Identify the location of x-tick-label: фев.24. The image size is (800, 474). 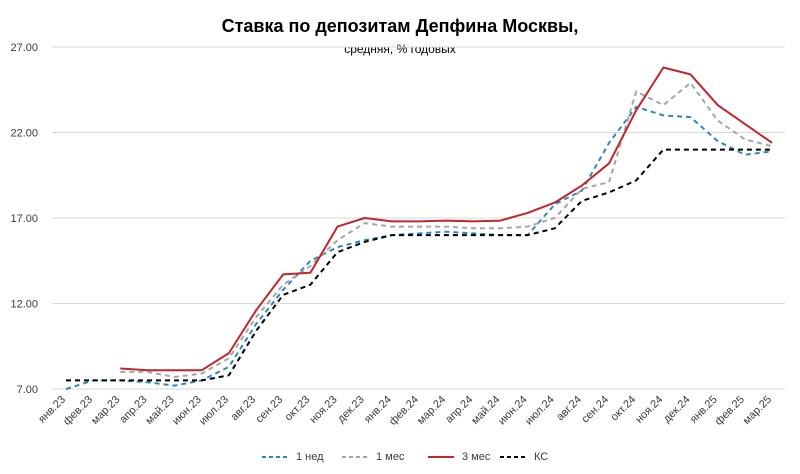
(404, 411).